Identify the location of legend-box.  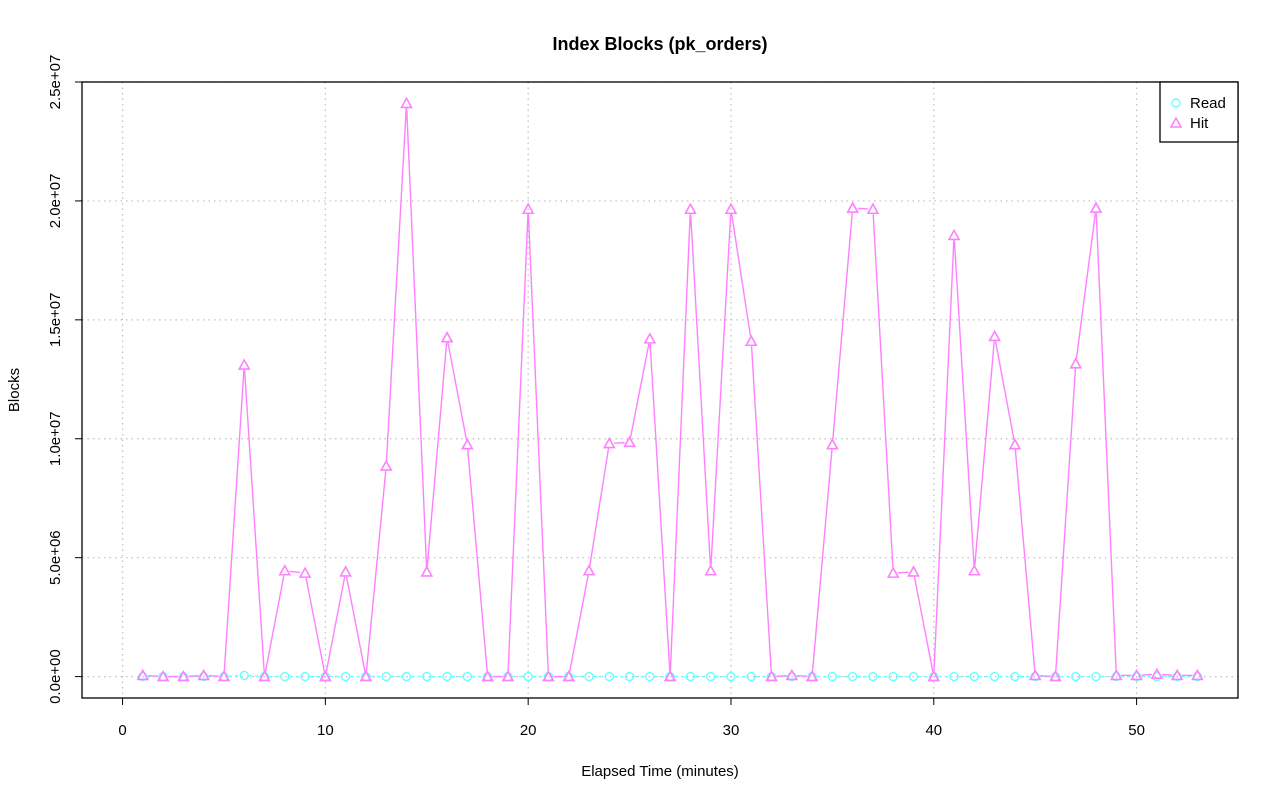
(1199, 112).